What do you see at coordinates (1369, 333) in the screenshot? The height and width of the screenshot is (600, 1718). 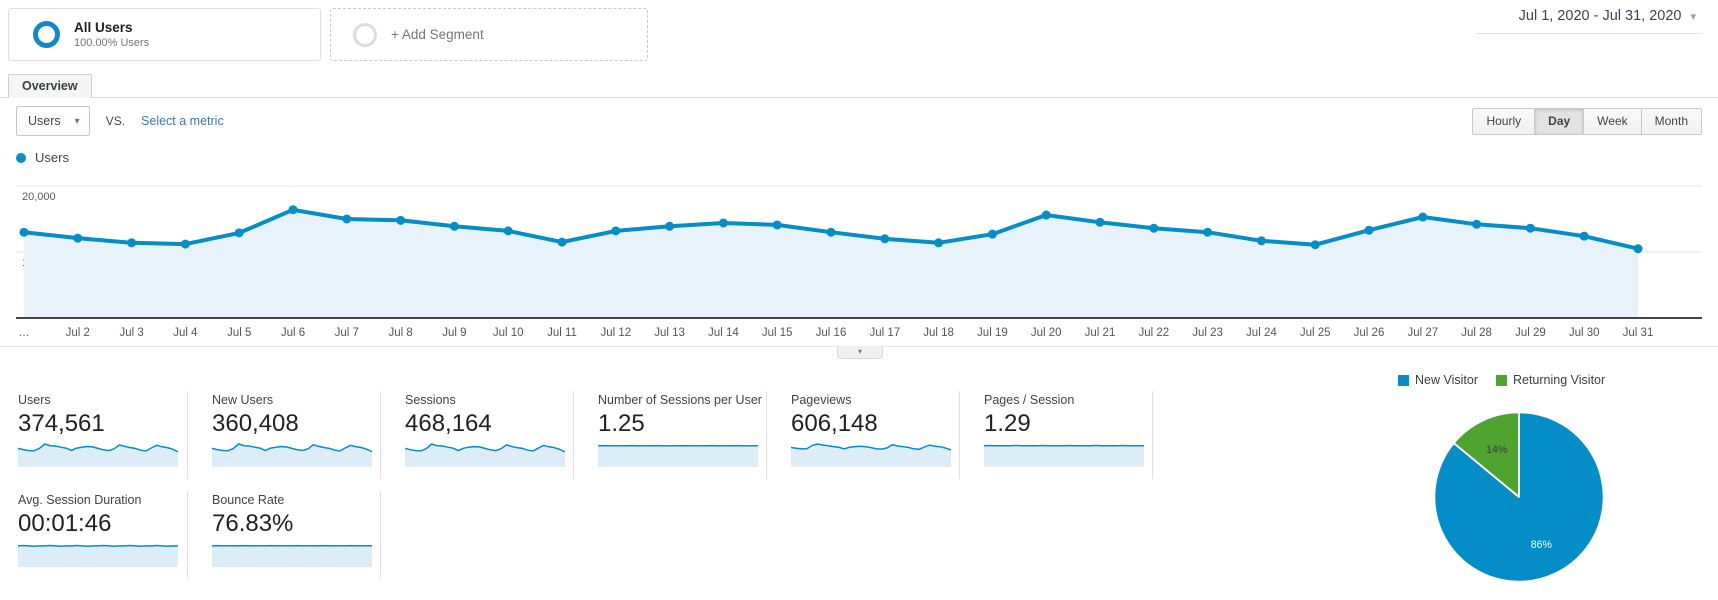 I see `svg-text: Jul 26` at bounding box center [1369, 333].